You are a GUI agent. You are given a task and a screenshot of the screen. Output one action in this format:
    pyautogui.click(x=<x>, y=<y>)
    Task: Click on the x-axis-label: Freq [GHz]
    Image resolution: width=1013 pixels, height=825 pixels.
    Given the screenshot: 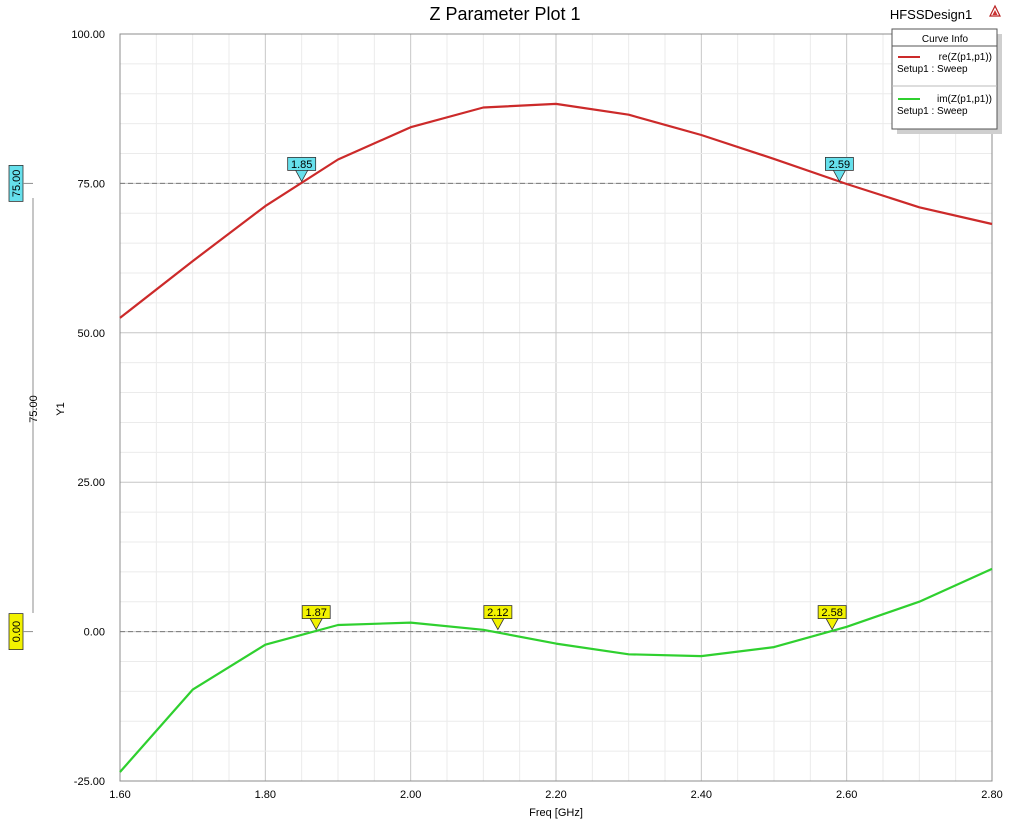 What is the action you would take?
    pyautogui.click(x=556, y=813)
    